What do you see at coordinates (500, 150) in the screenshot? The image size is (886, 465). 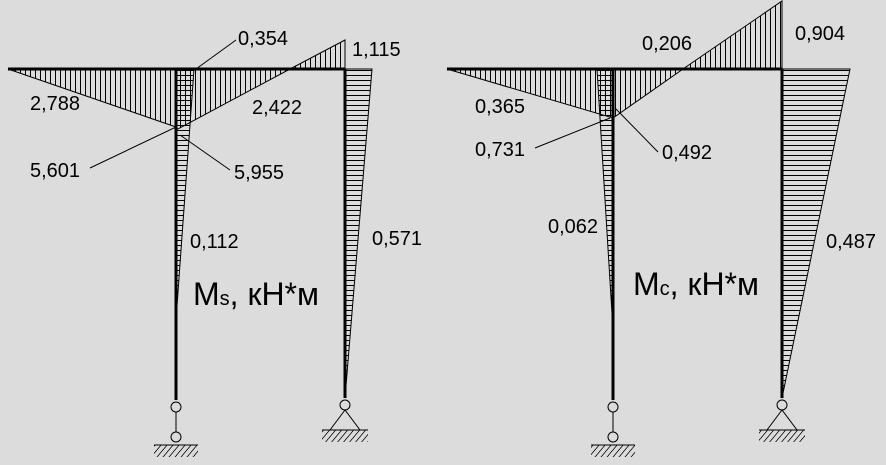 I see `value-label: 0,731` at bounding box center [500, 150].